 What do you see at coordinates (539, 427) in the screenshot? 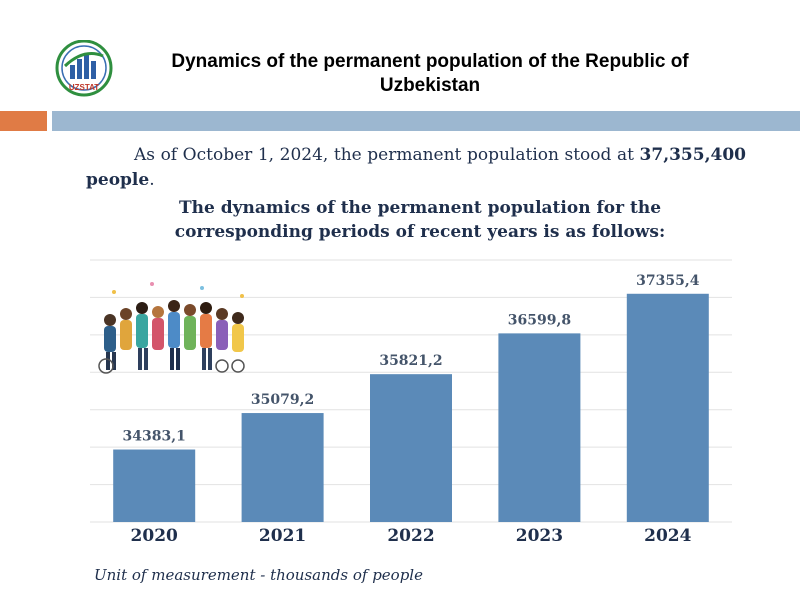
I see `bar-2023` at bounding box center [539, 427].